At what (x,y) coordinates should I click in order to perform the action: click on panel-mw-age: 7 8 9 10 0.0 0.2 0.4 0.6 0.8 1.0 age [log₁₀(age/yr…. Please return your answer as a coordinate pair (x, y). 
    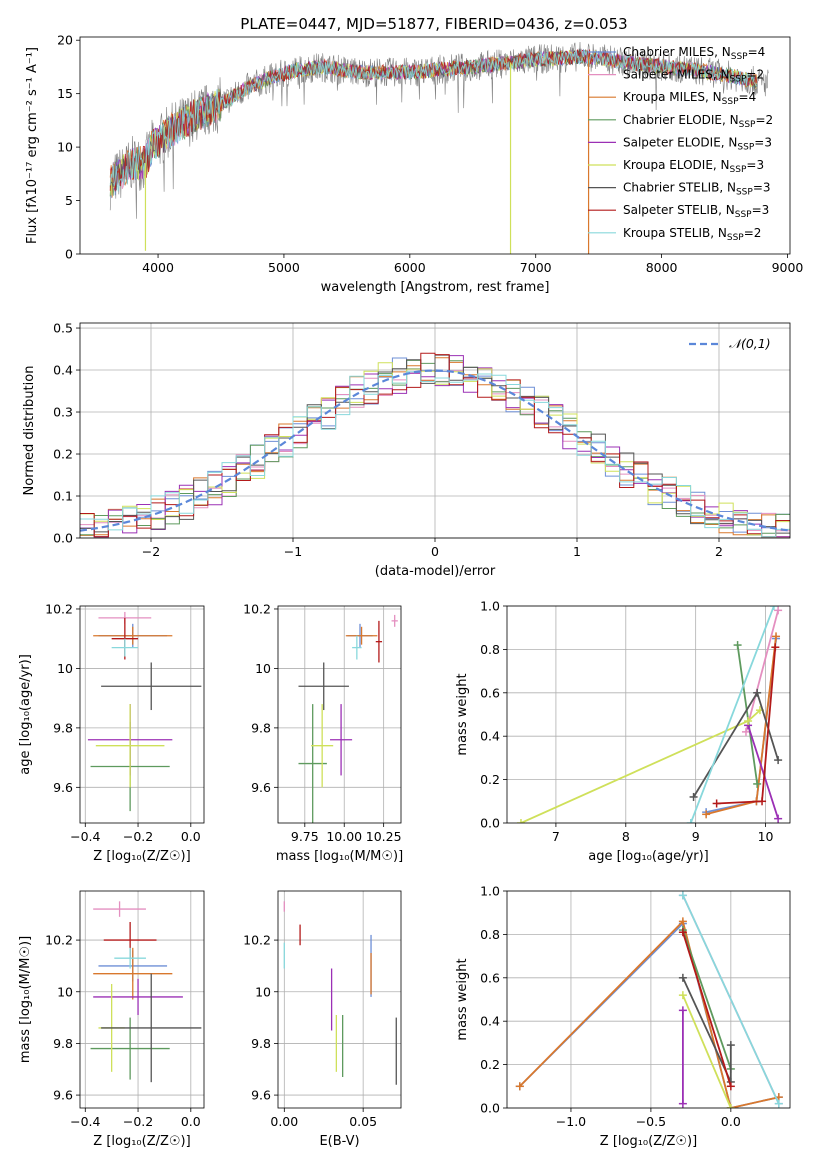
    Looking at the image, I should click on (623, 731).